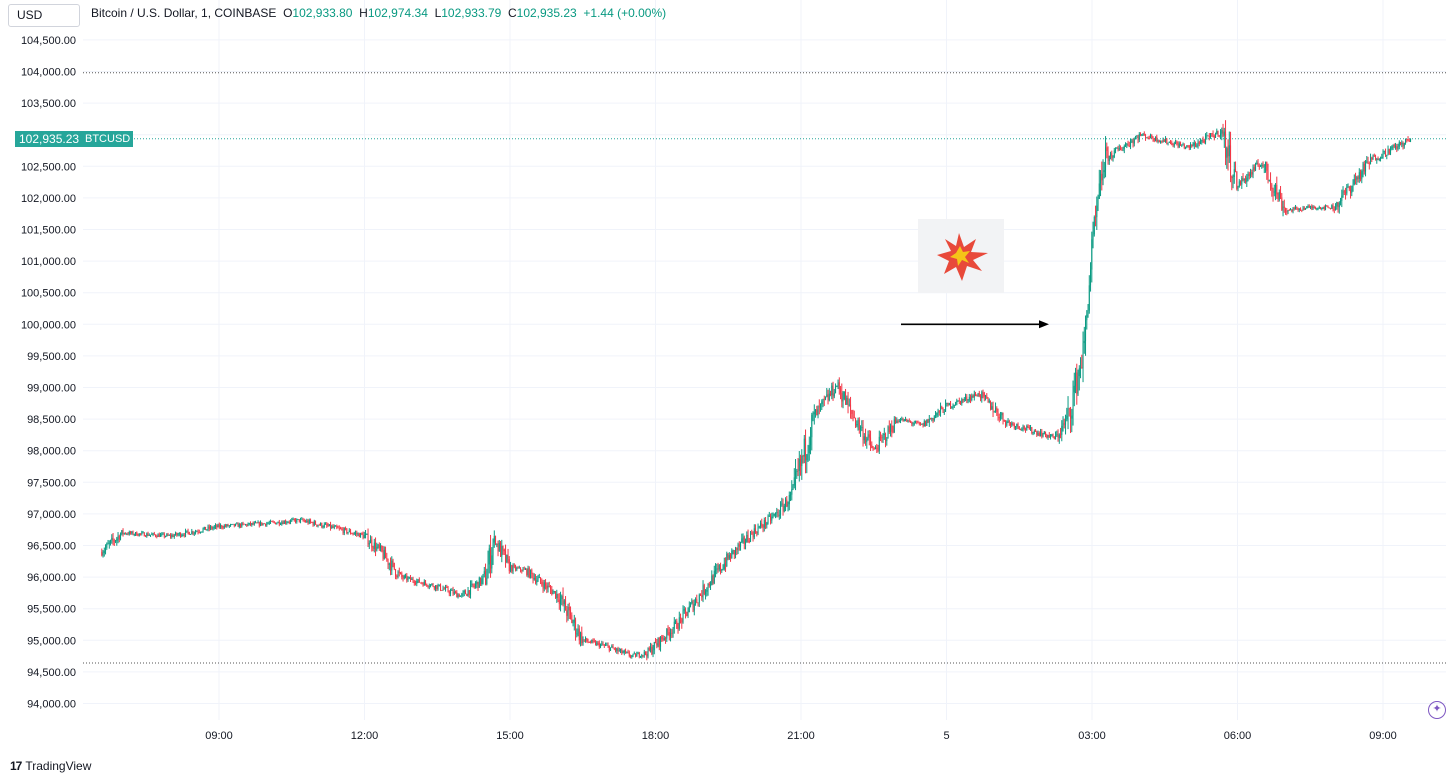 The width and height of the screenshot is (1456, 781). What do you see at coordinates (51, 389) in the screenshot?
I see `y-tick-label: 99,000.00` at bounding box center [51, 389].